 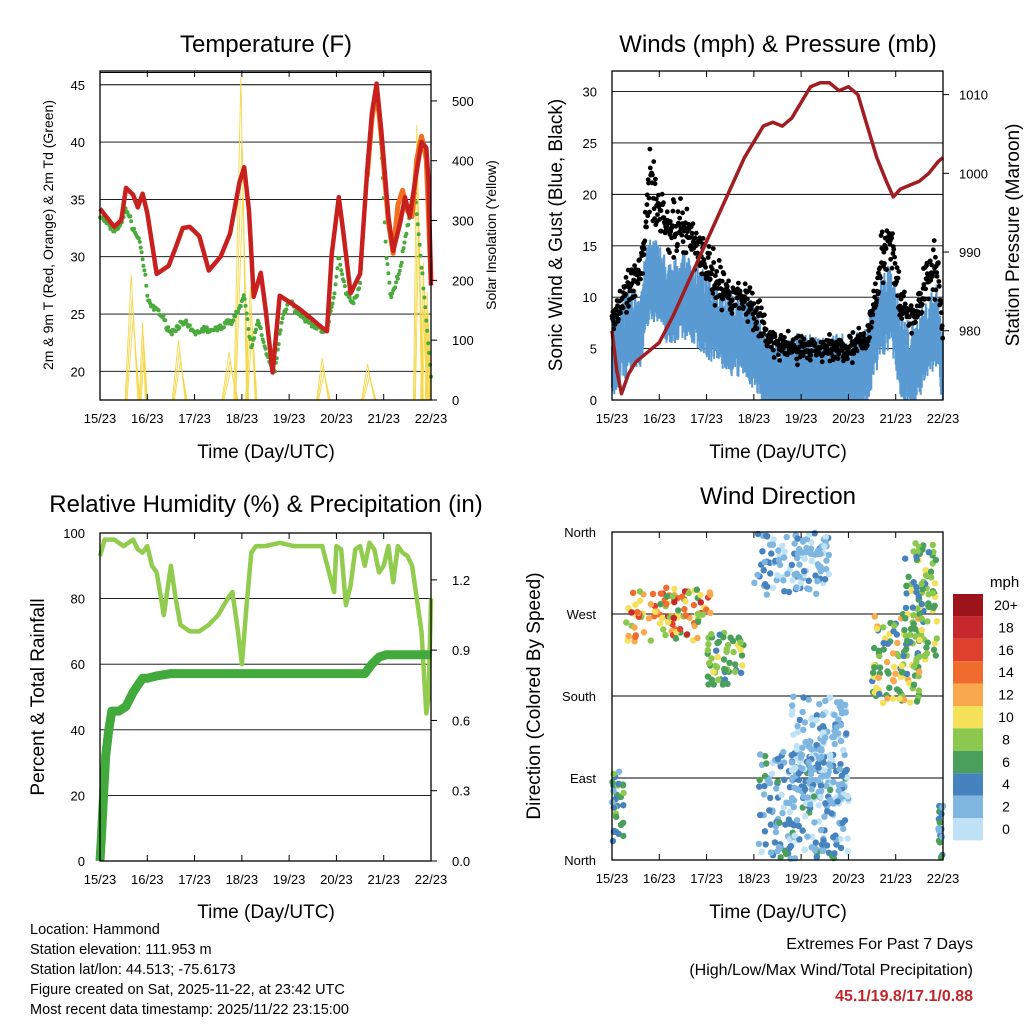 I want to click on humidity-y-tick-label: 20, so click(x=78, y=795).